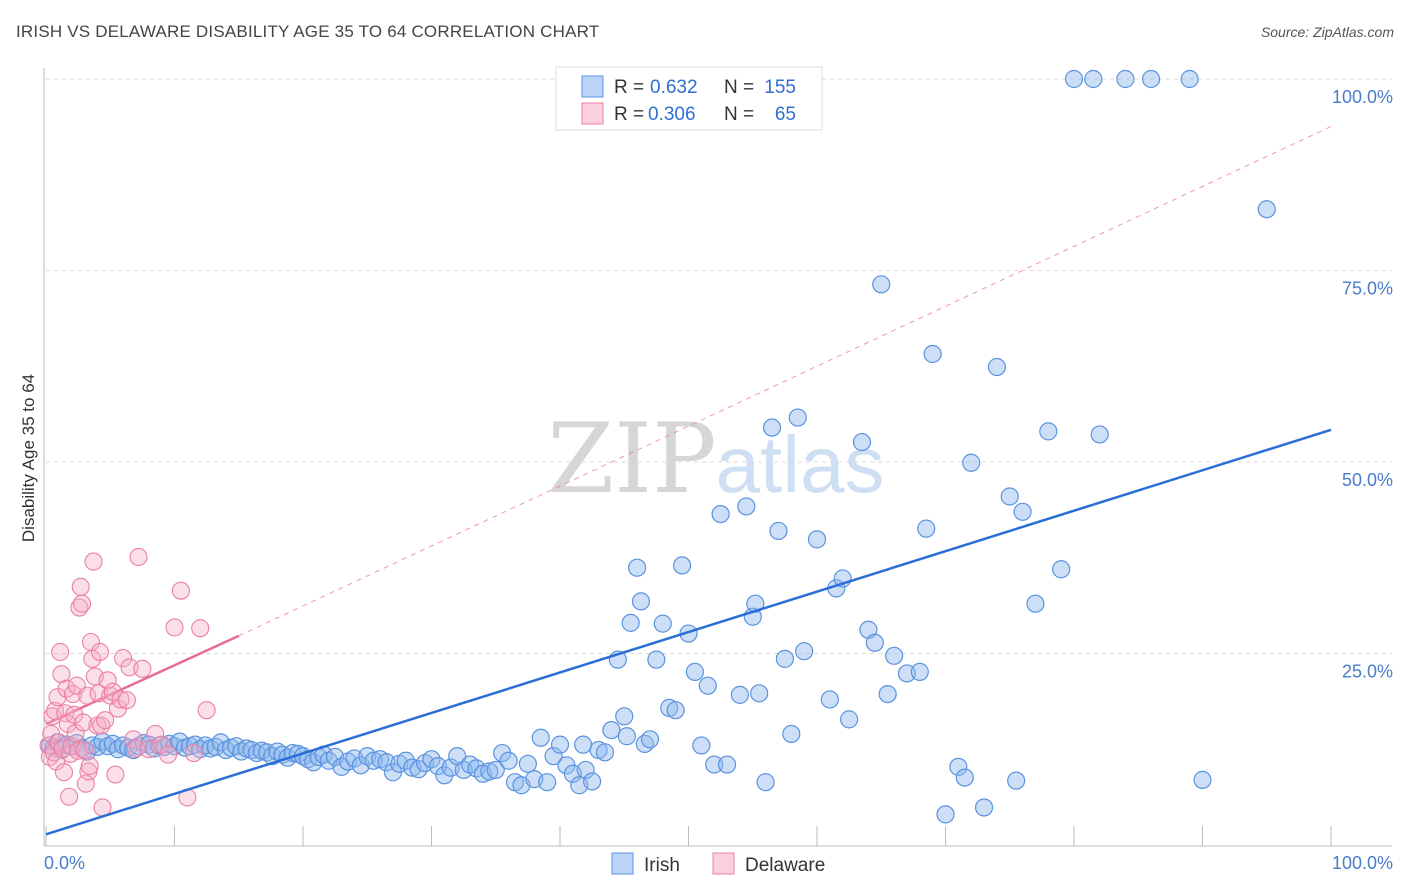  I want to click on delaware-points, so click(127, 682).